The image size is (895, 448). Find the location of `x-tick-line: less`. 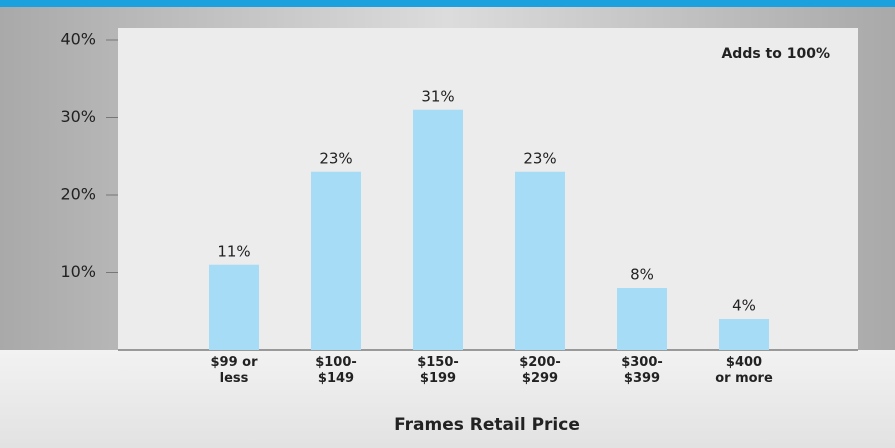

x-tick-line: less is located at coordinates (234, 378).